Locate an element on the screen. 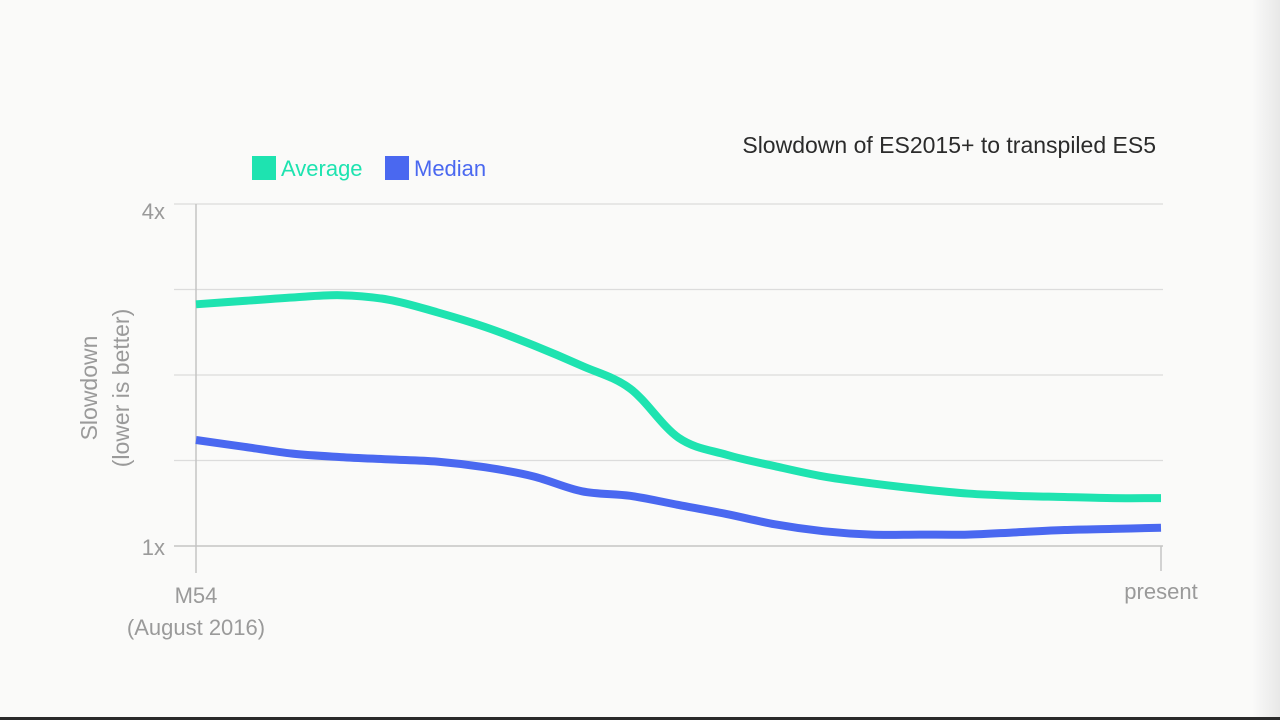  legend-average-label: Average is located at coordinates (322, 168).